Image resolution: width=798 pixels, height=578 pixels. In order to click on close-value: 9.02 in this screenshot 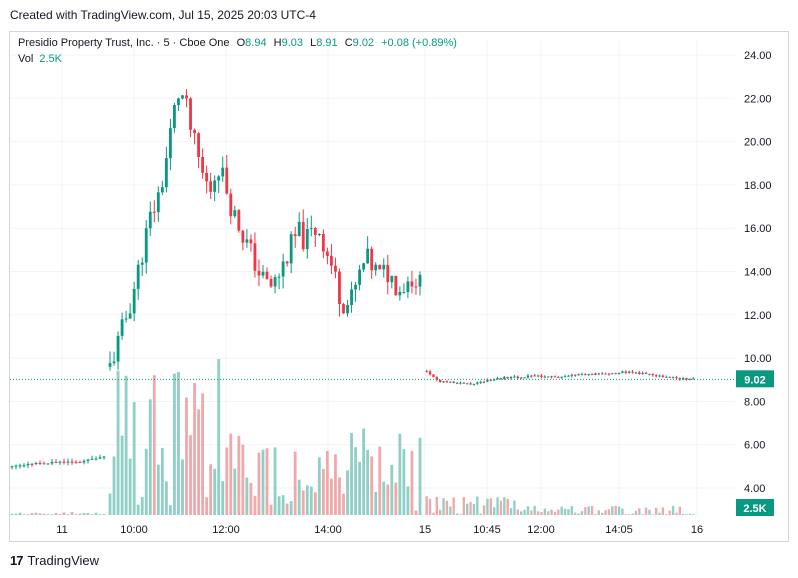, I will do `click(363, 43)`.